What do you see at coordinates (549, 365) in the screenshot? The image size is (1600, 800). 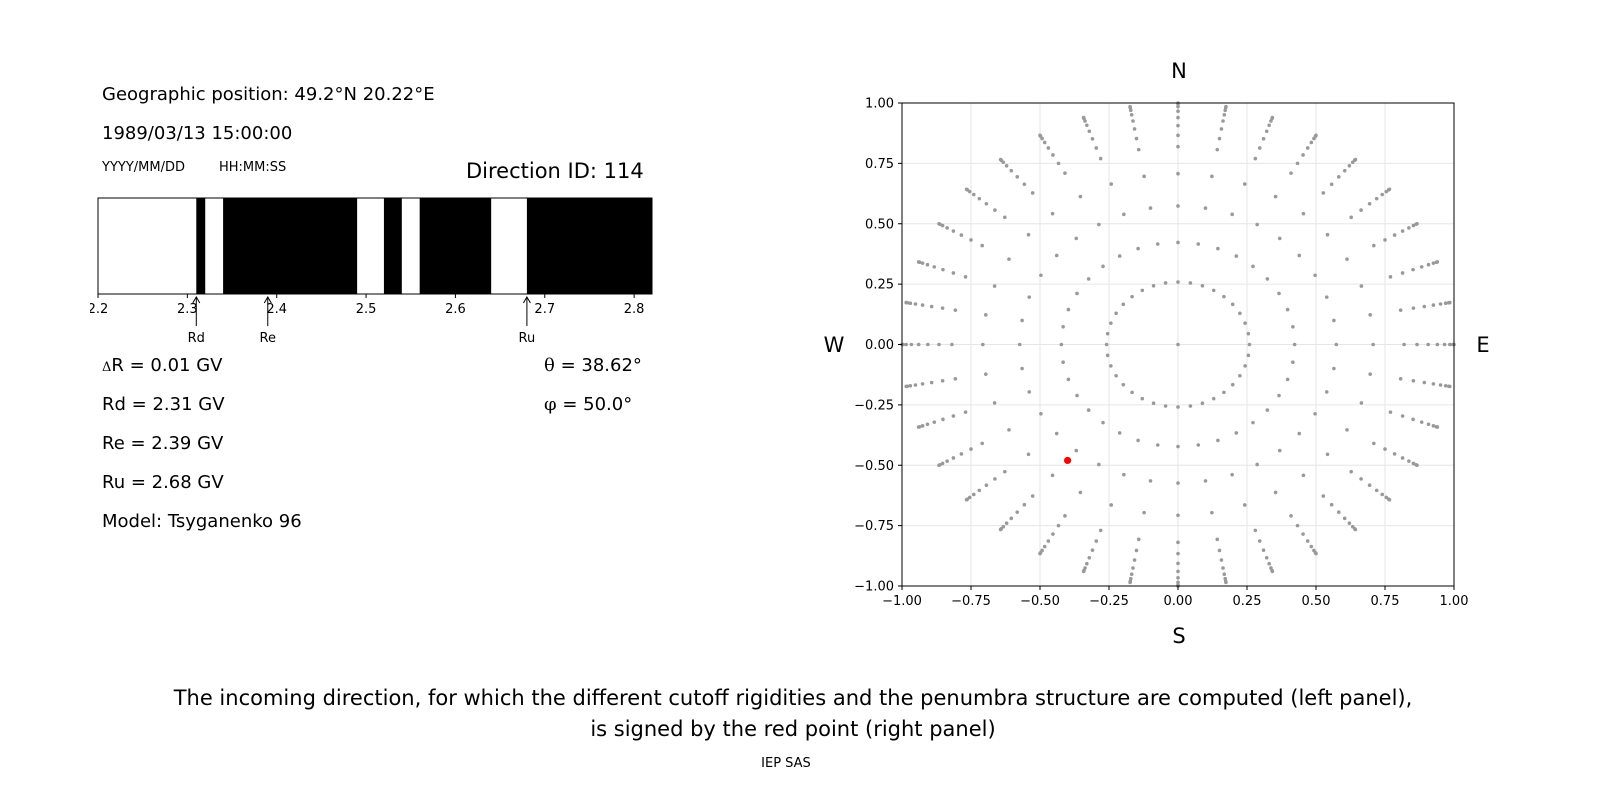 I see `theta-symbol: θ` at bounding box center [549, 365].